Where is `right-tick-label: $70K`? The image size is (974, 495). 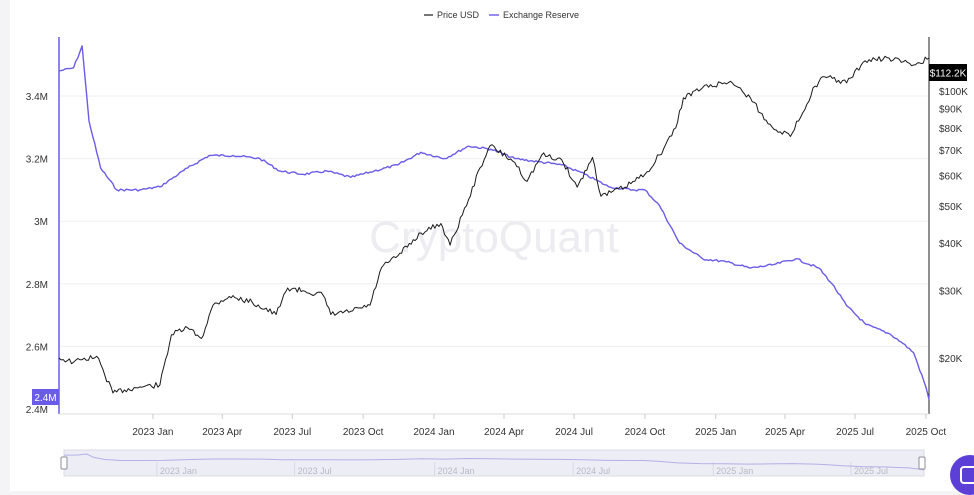 right-tick-label: $70K is located at coordinates (951, 151).